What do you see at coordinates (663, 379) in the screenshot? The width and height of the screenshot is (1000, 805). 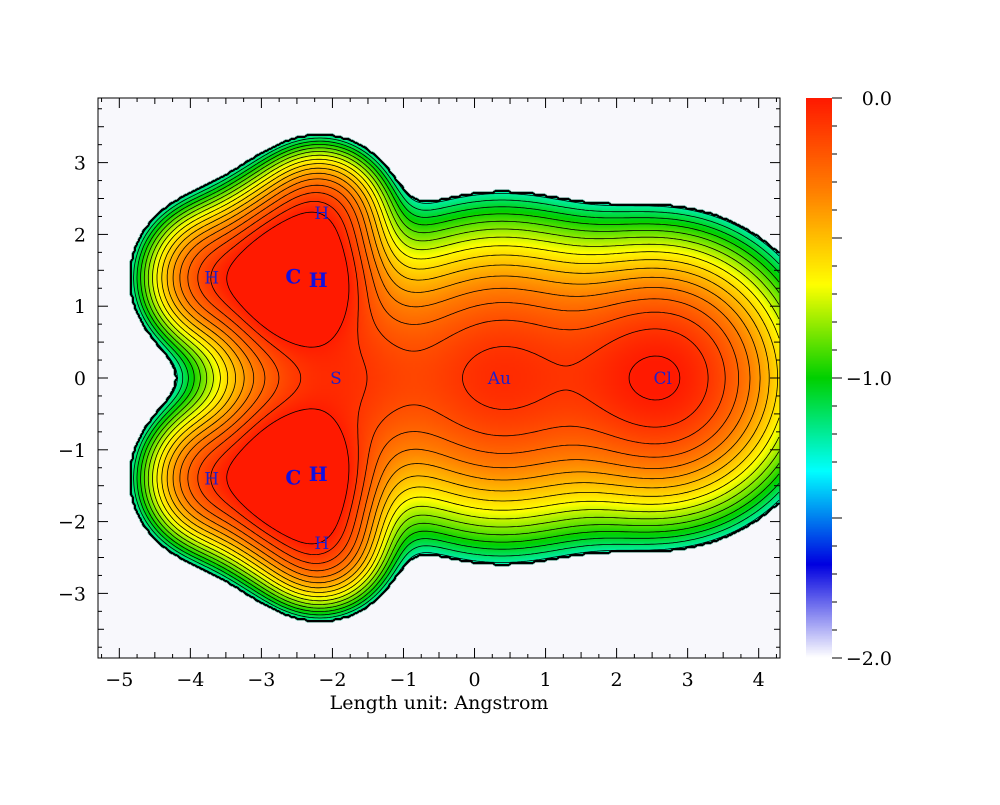 I see `atom-label: Cl` at bounding box center [663, 379].